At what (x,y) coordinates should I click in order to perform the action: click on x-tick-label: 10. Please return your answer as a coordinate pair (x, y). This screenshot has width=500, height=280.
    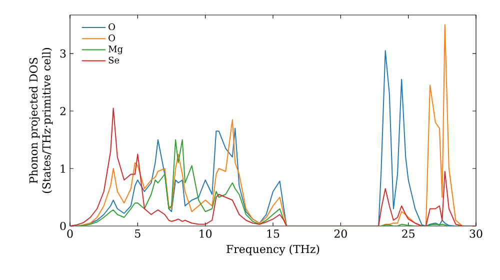
    Looking at the image, I should click on (206, 234).